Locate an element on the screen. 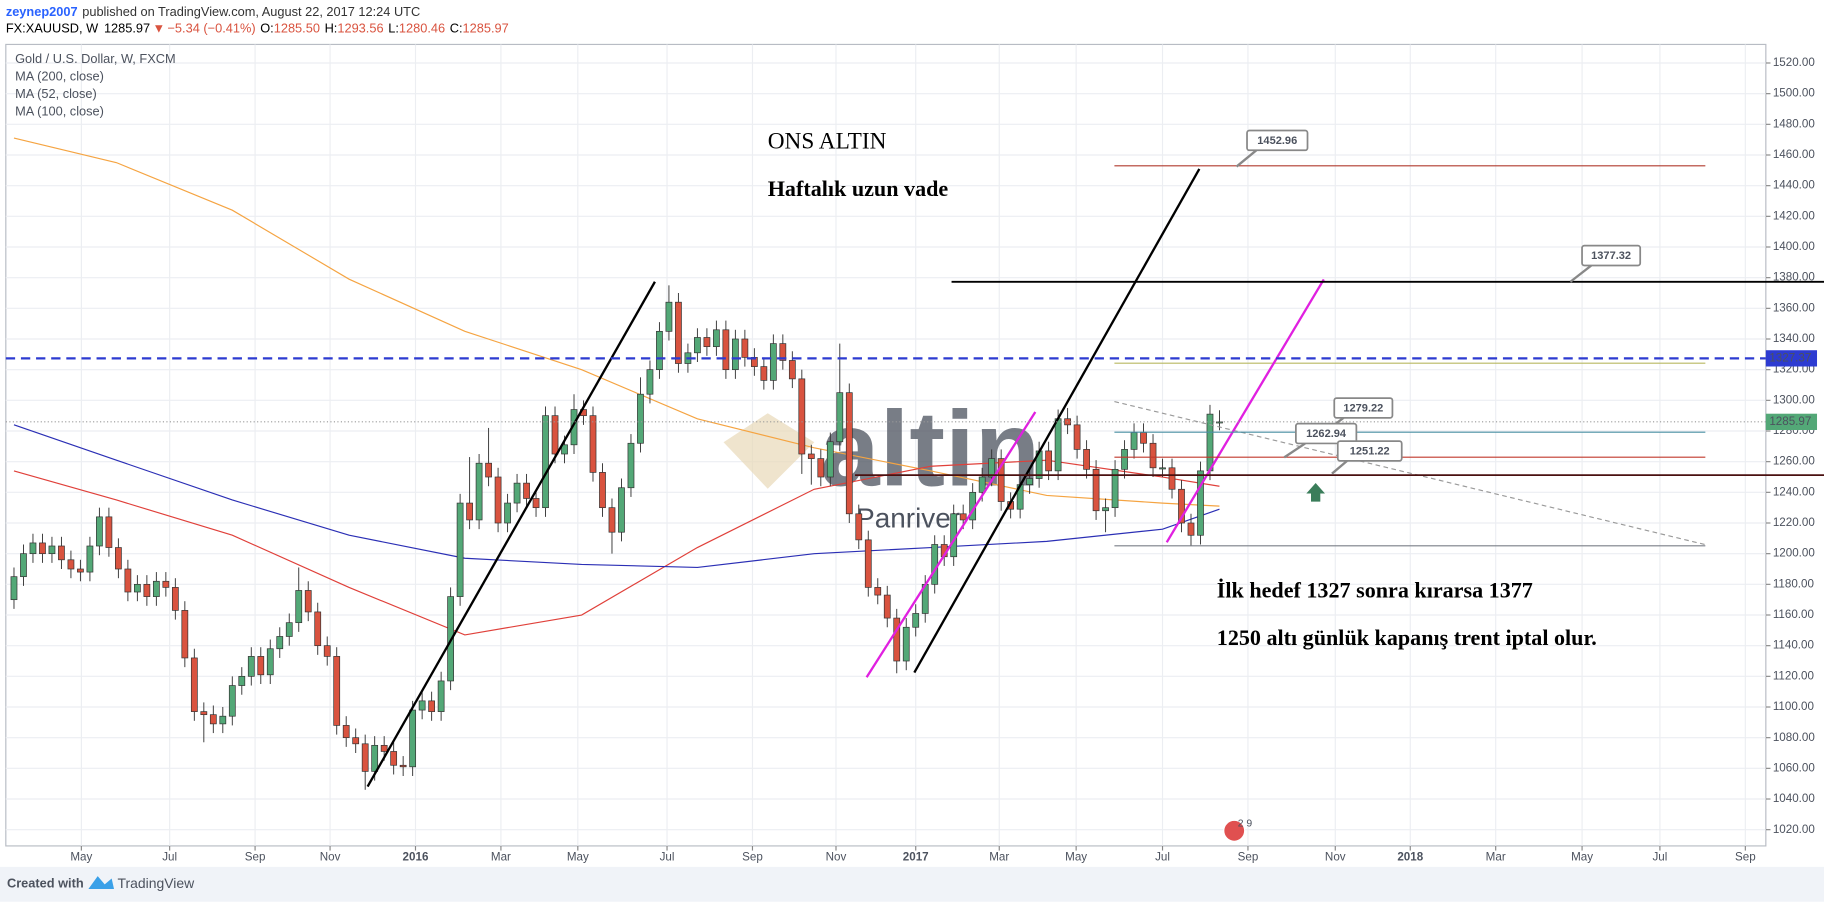 The width and height of the screenshot is (1824, 902). ohlc-label: O: is located at coordinates (267, 28).